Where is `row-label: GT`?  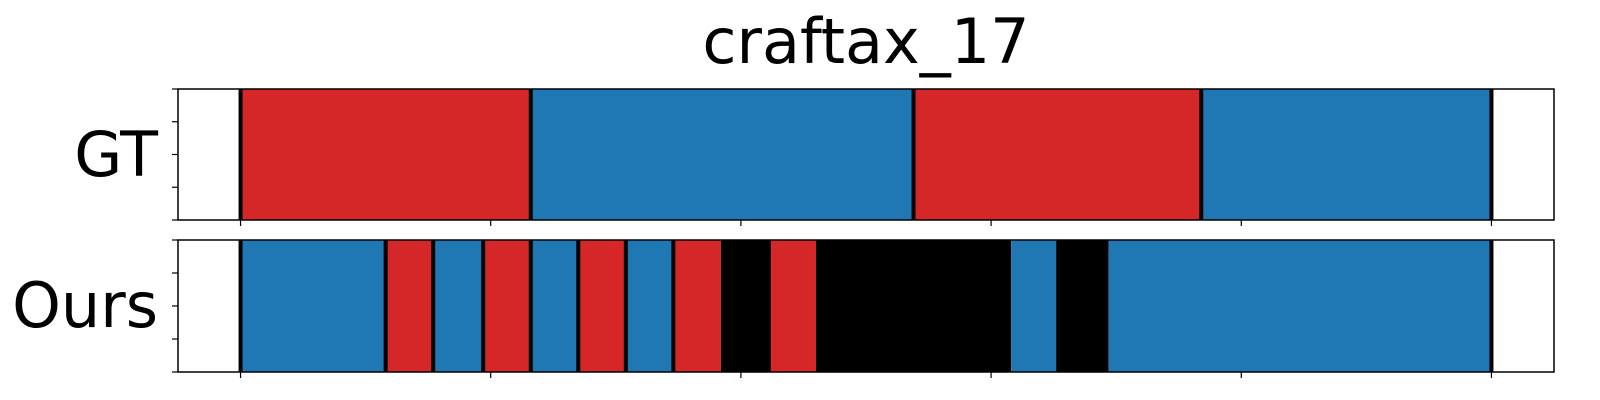
row-label: GT is located at coordinates (116, 154).